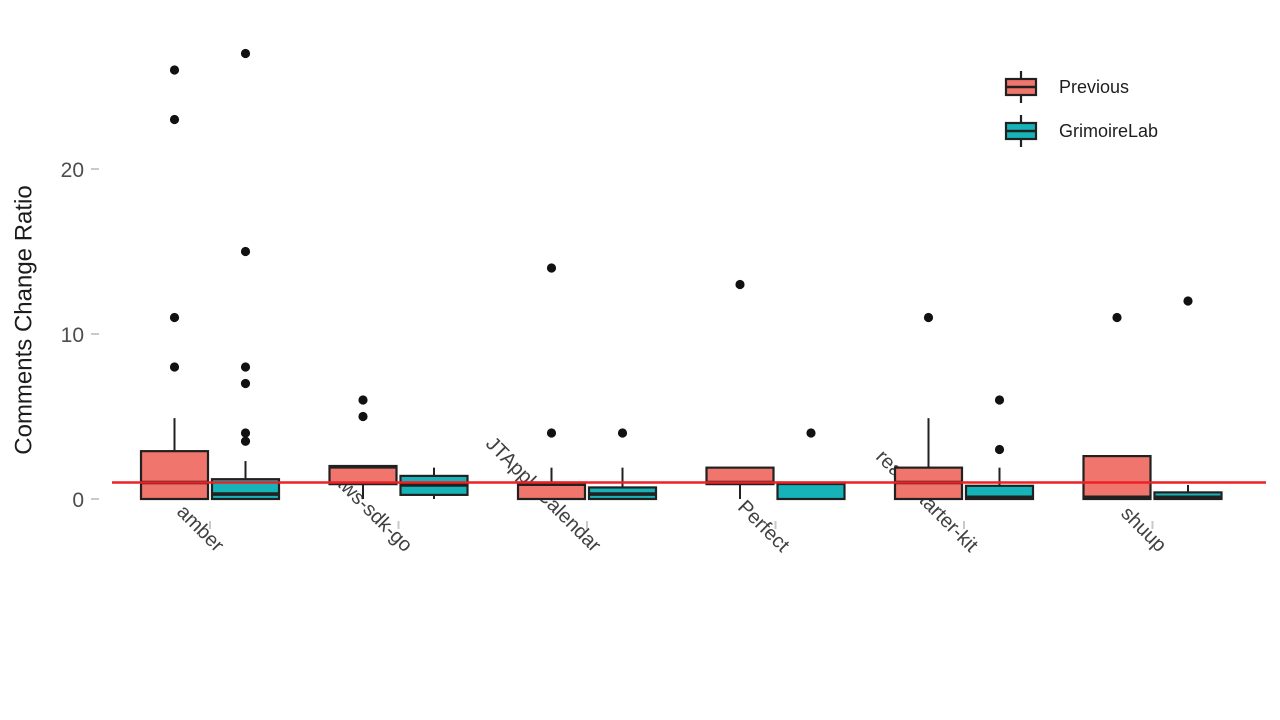 This screenshot has height=720, width=1280. Describe the element at coordinates (1021, 131) in the screenshot. I see `boxplot-key-grimoirelab-icon` at that location.